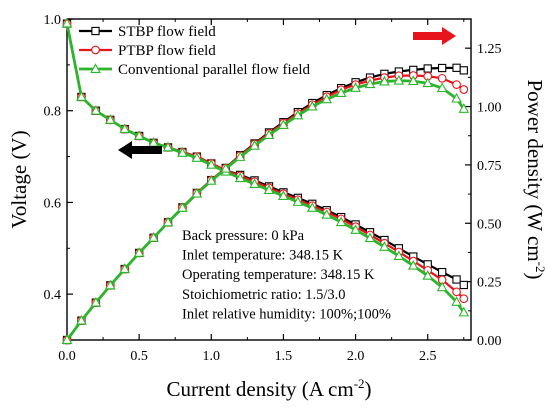 This screenshot has height=417, width=547. Describe the element at coordinates (535, 276) in the screenshot. I see `y-right-axis-title-tail: )` at that location.